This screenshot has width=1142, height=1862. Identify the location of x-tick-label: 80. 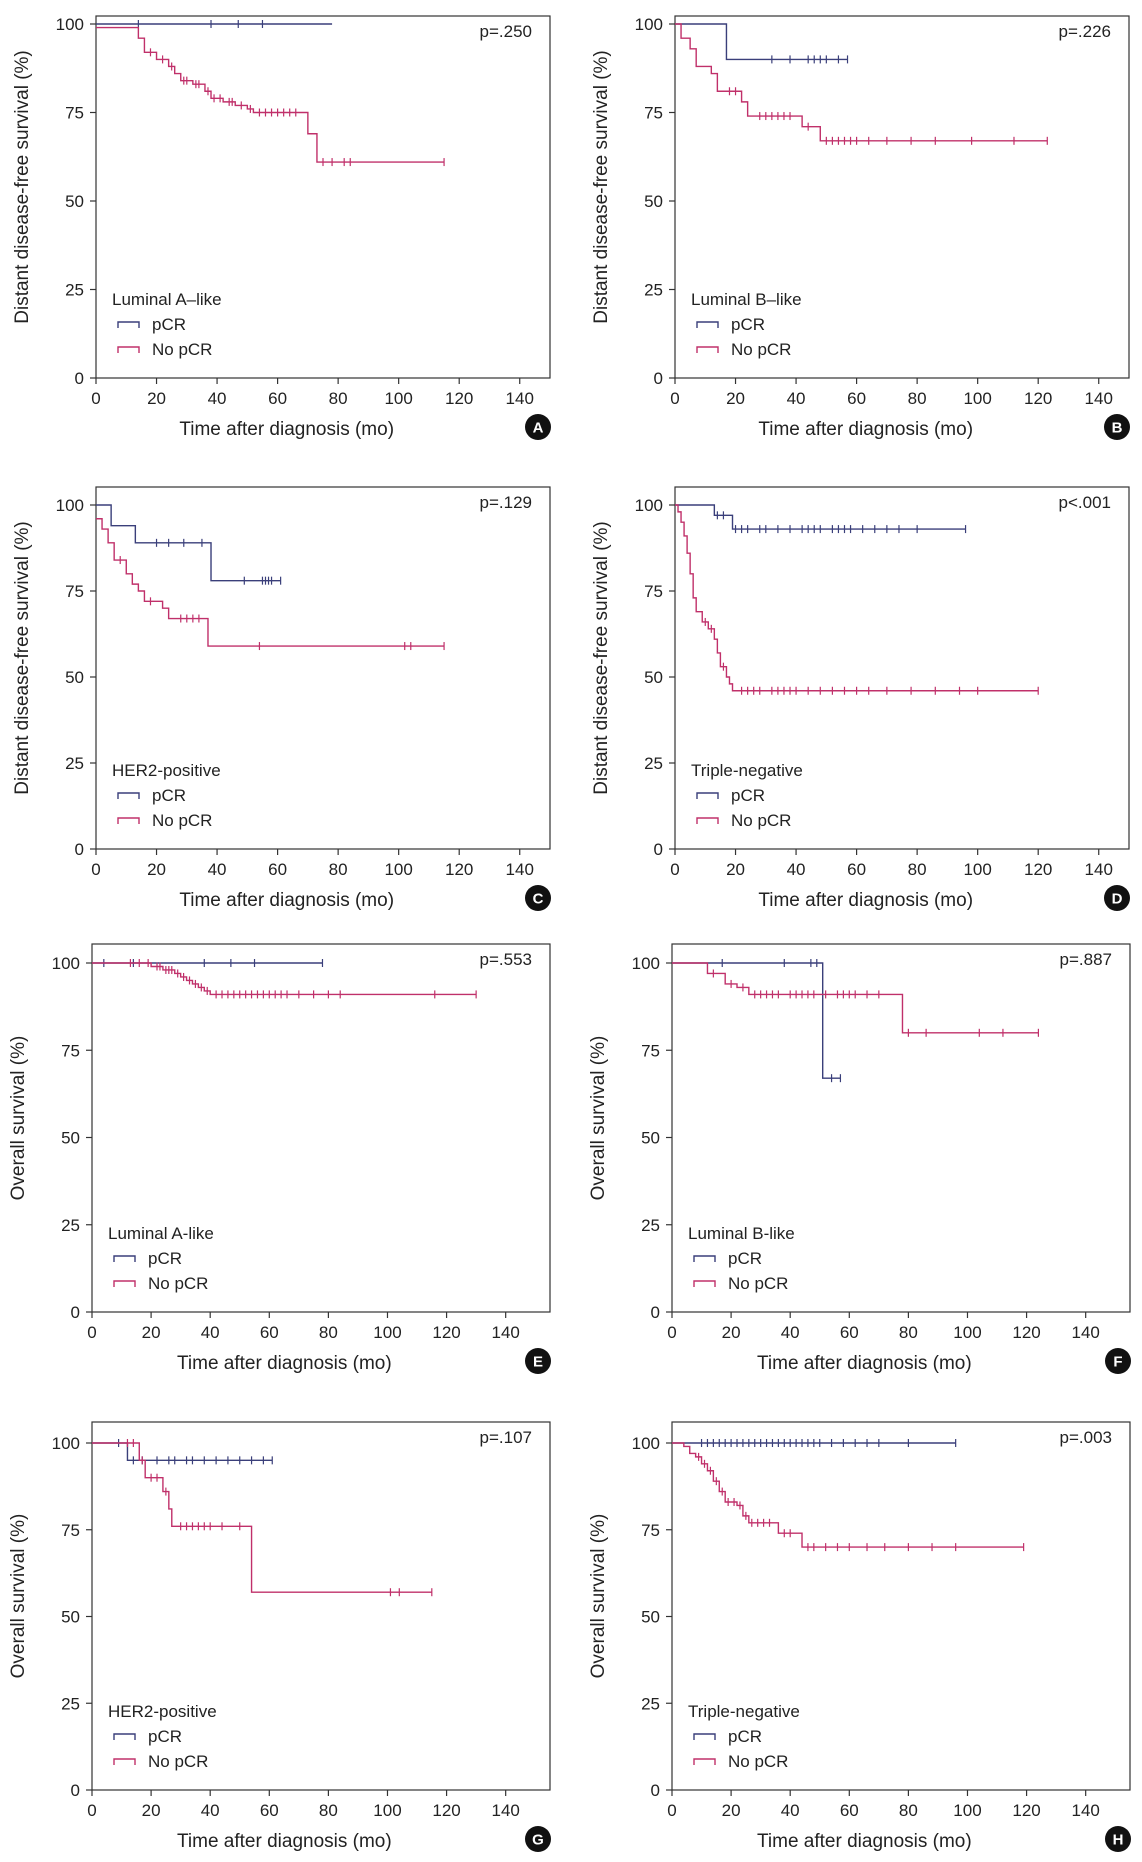
(328, 1332).